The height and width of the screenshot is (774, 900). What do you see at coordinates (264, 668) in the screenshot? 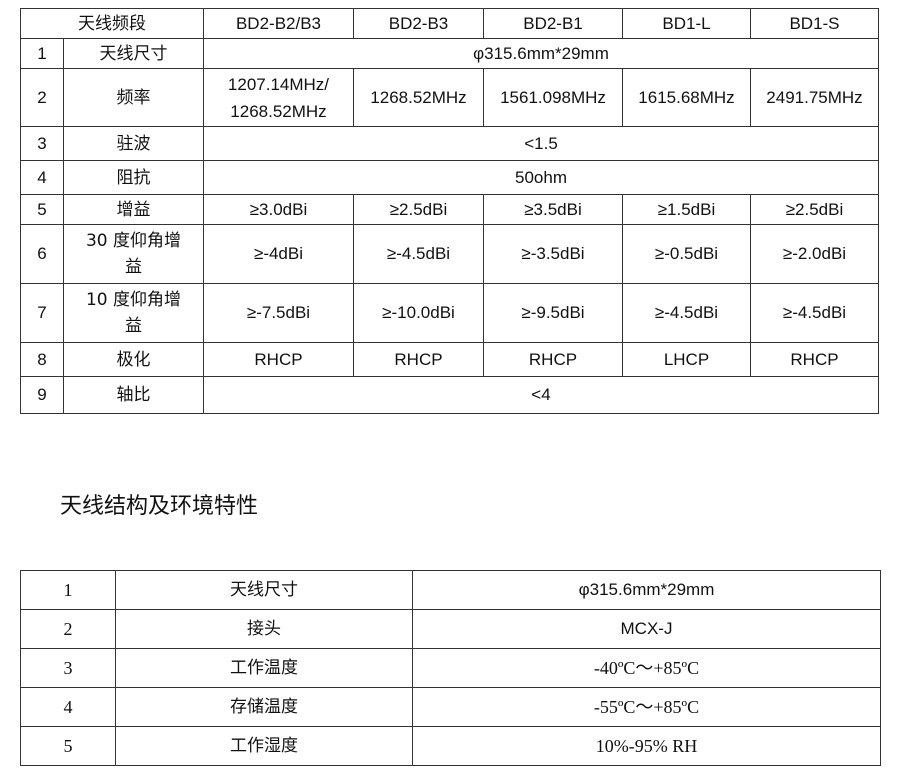
I see `param-name: 工作温度` at bounding box center [264, 668].